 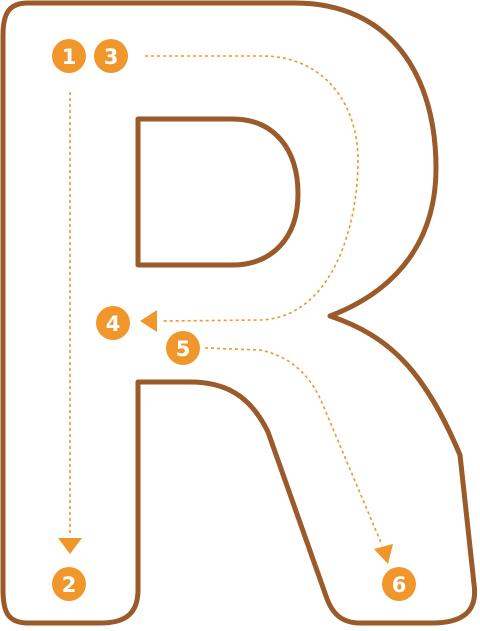 I want to click on step-badge-5: 5, so click(x=183, y=348).